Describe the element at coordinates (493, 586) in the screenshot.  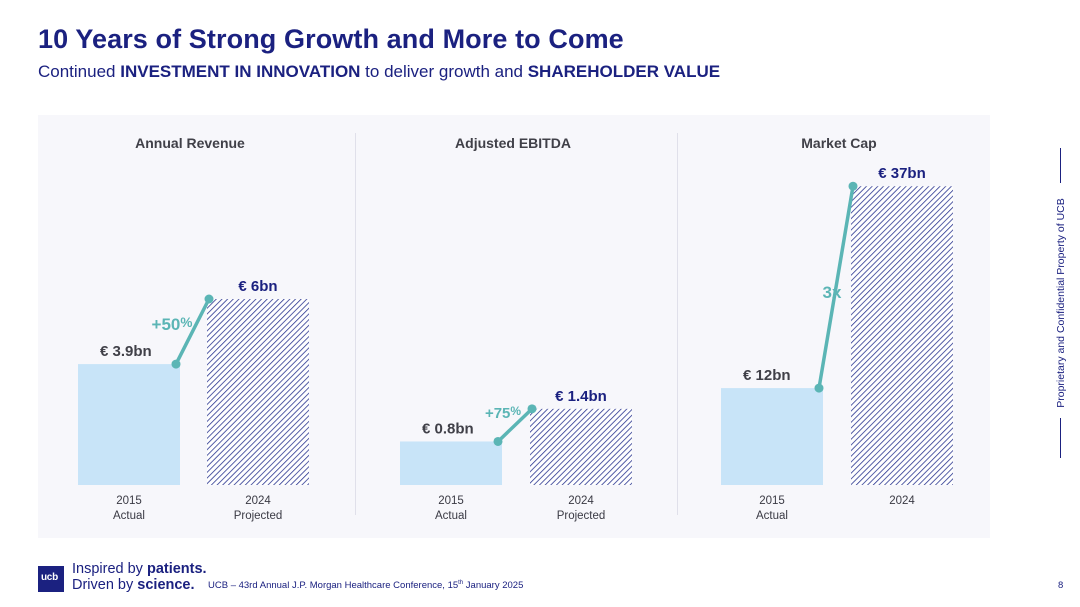
I see `conference-text-b: January 2025` at that location.